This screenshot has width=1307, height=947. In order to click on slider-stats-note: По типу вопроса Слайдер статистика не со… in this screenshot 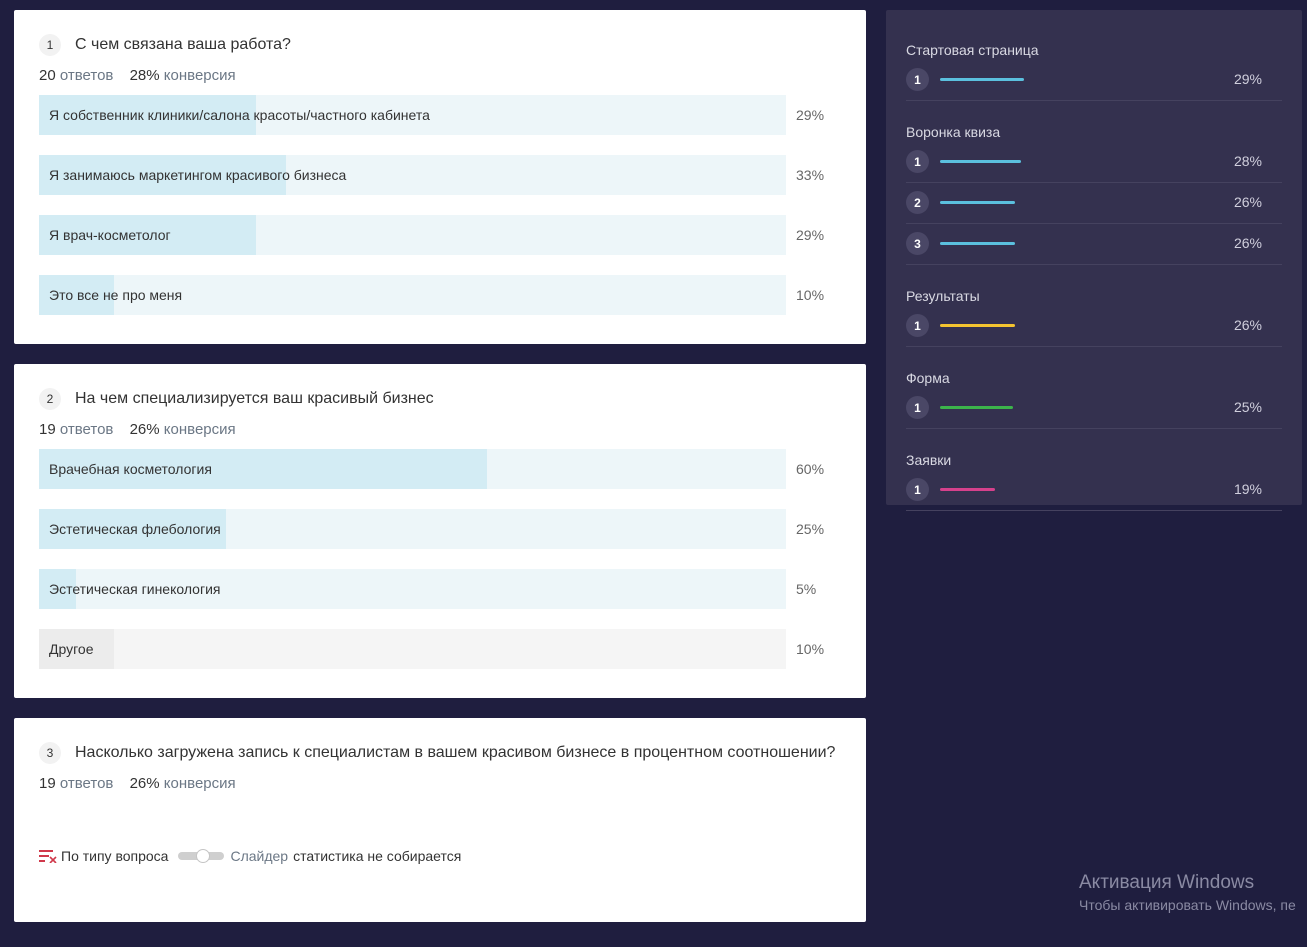, I will do `click(250, 856)`.